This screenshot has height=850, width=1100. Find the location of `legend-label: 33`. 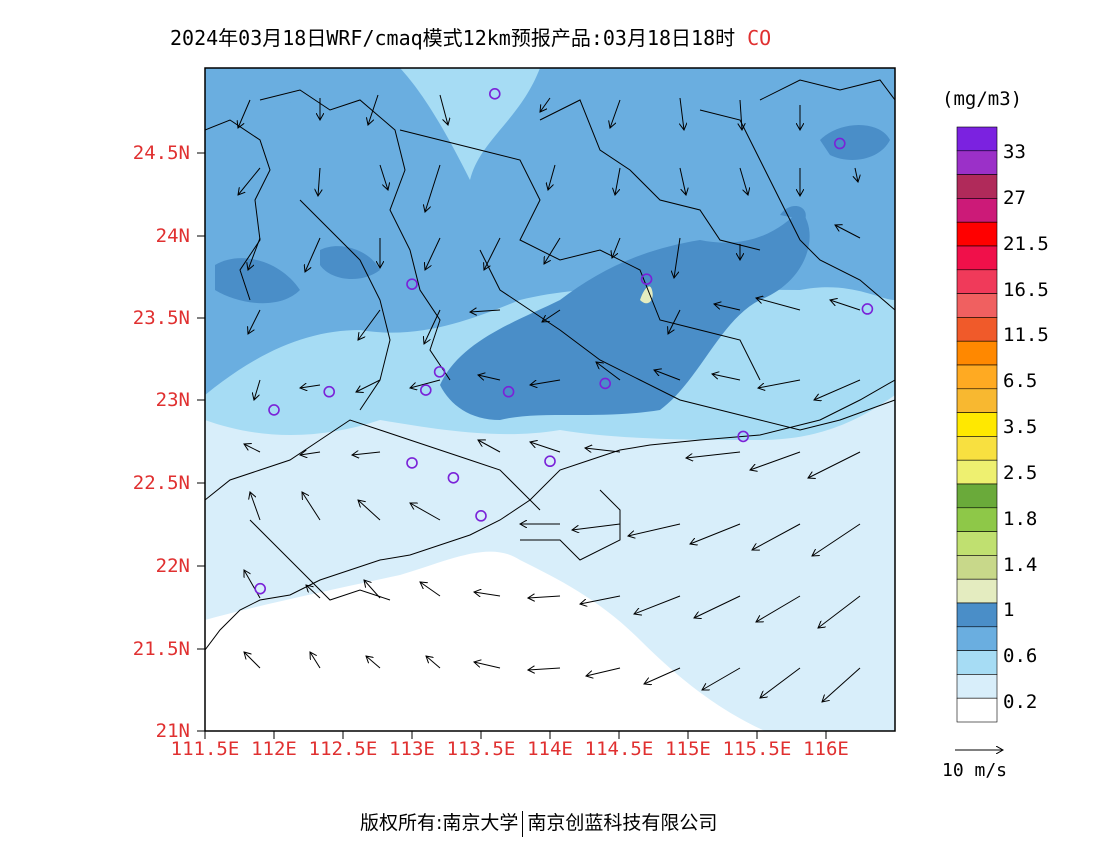

legend-label: 33 is located at coordinates (1014, 152).